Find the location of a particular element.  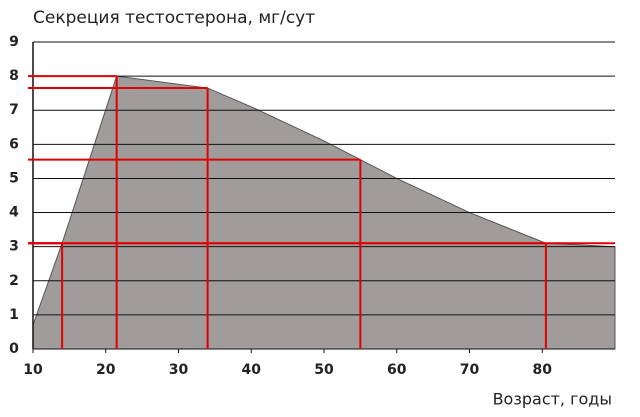

x-tick-label: 40 is located at coordinates (252, 370).